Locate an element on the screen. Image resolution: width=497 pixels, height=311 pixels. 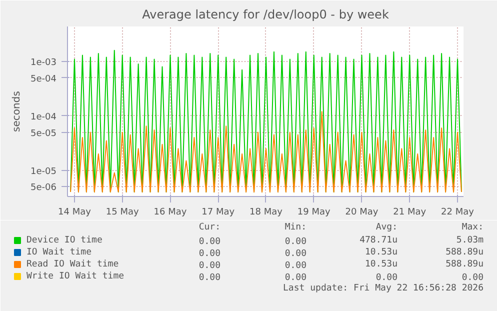
text: Cur: is located at coordinates (209, 227).